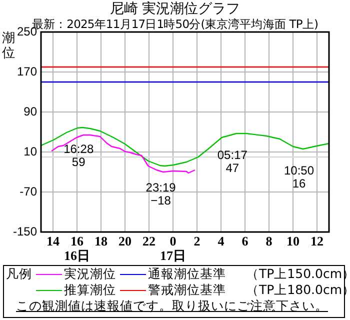 This screenshot has height=320, width=350. Describe the element at coordinates (125, 241) in the screenshot. I see `x-tick-label: 20` at that location.